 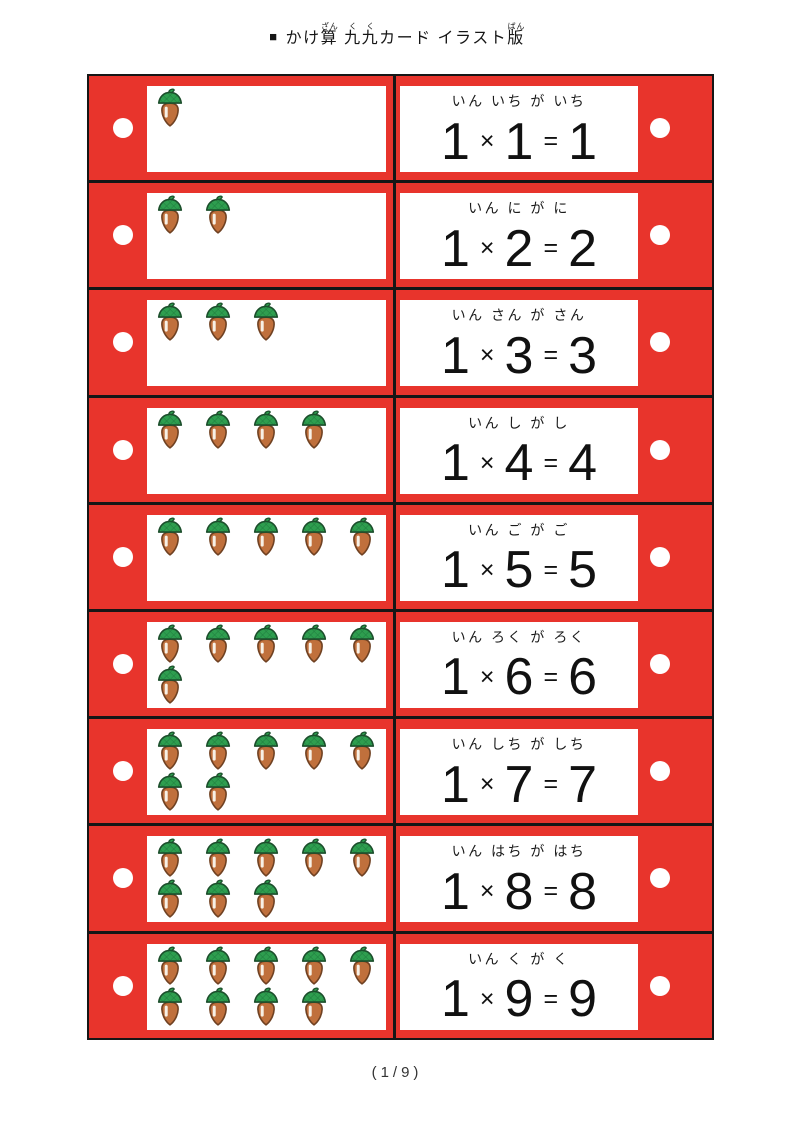 What do you see at coordinates (519, 463) in the screenshot?
I see `multiplier: 4` at bounding box center [519, 463].